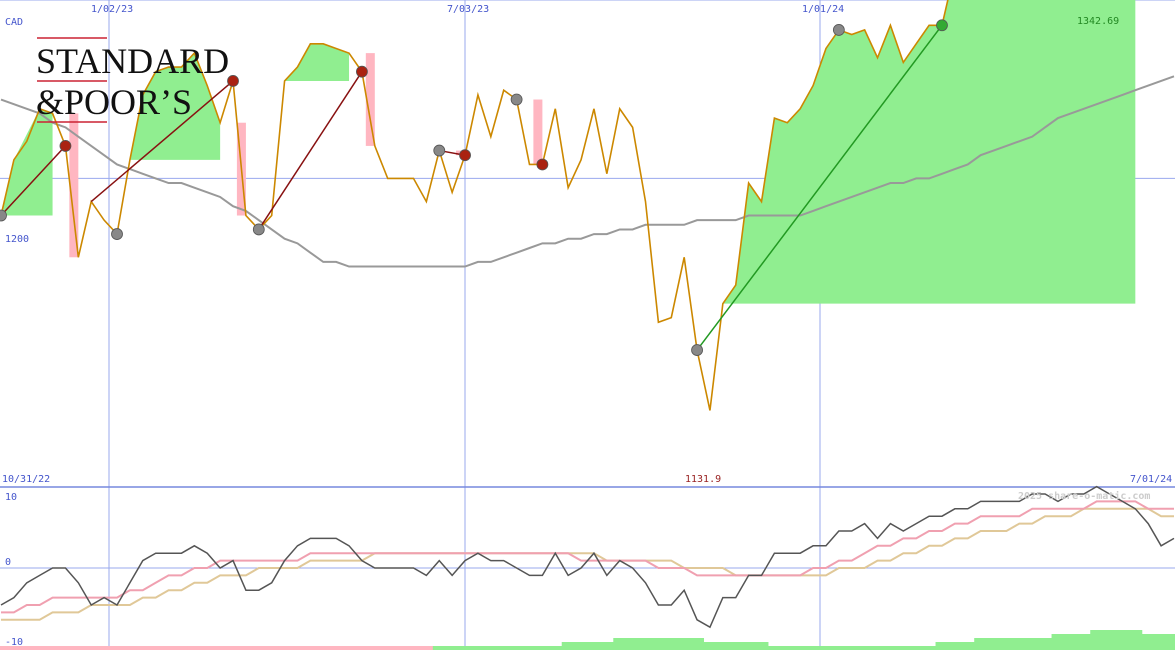  What do you see at coordinates (112, 9) in the screenshot?
I see `x-tick-label-1: 1/02/23` at bounding box center [112, 9].